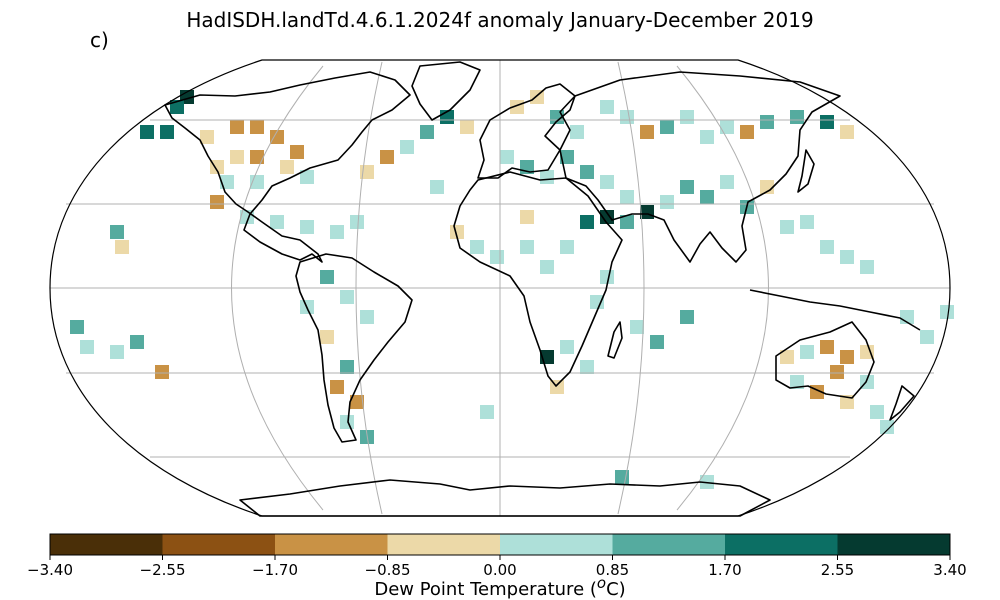 This screenshot has height=600, width=1000. What do you see at coordinates (163, 570) in the screenshot?
I see `colorbar-tick-label: −2.55` at bounding box center [163, 570].